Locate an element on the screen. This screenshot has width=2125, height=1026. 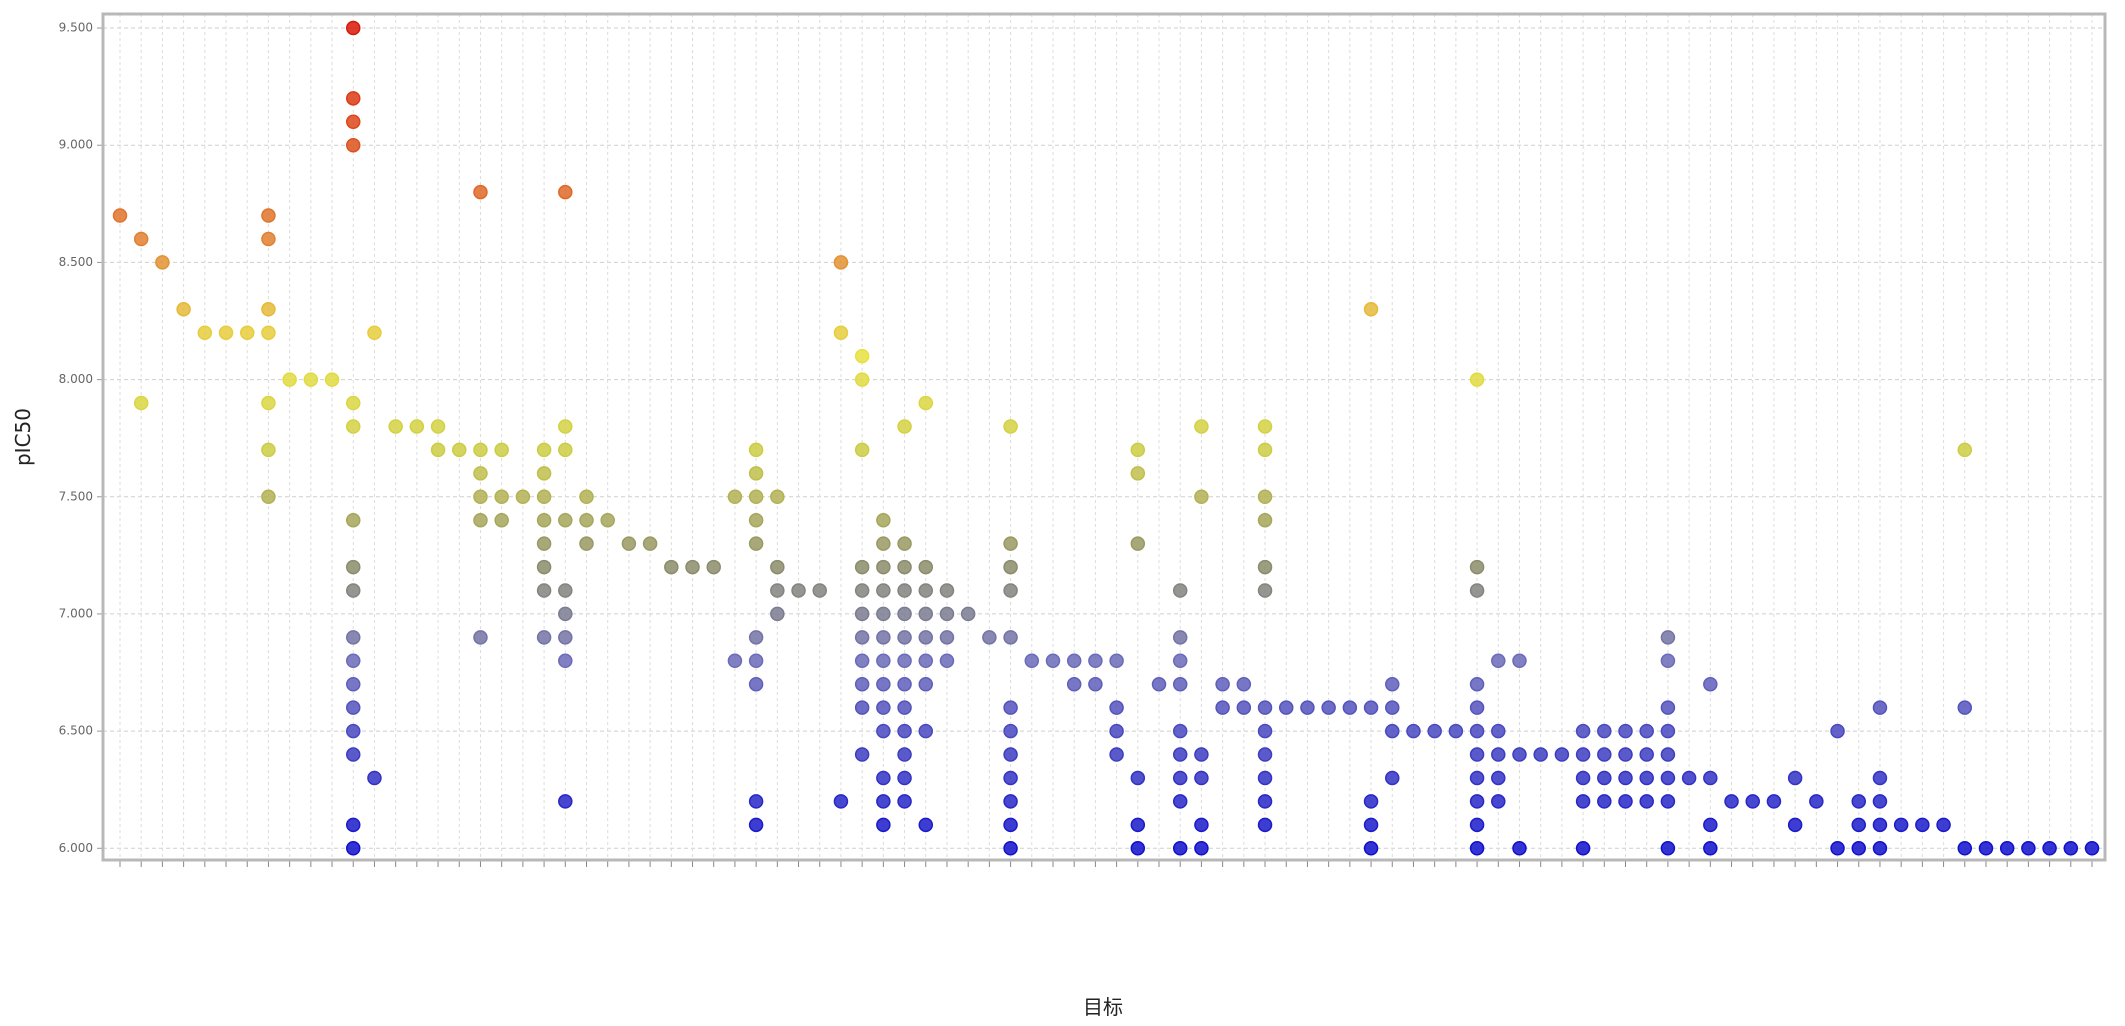
y-tick-label: 9.500 is located at coordinates (76, 28).